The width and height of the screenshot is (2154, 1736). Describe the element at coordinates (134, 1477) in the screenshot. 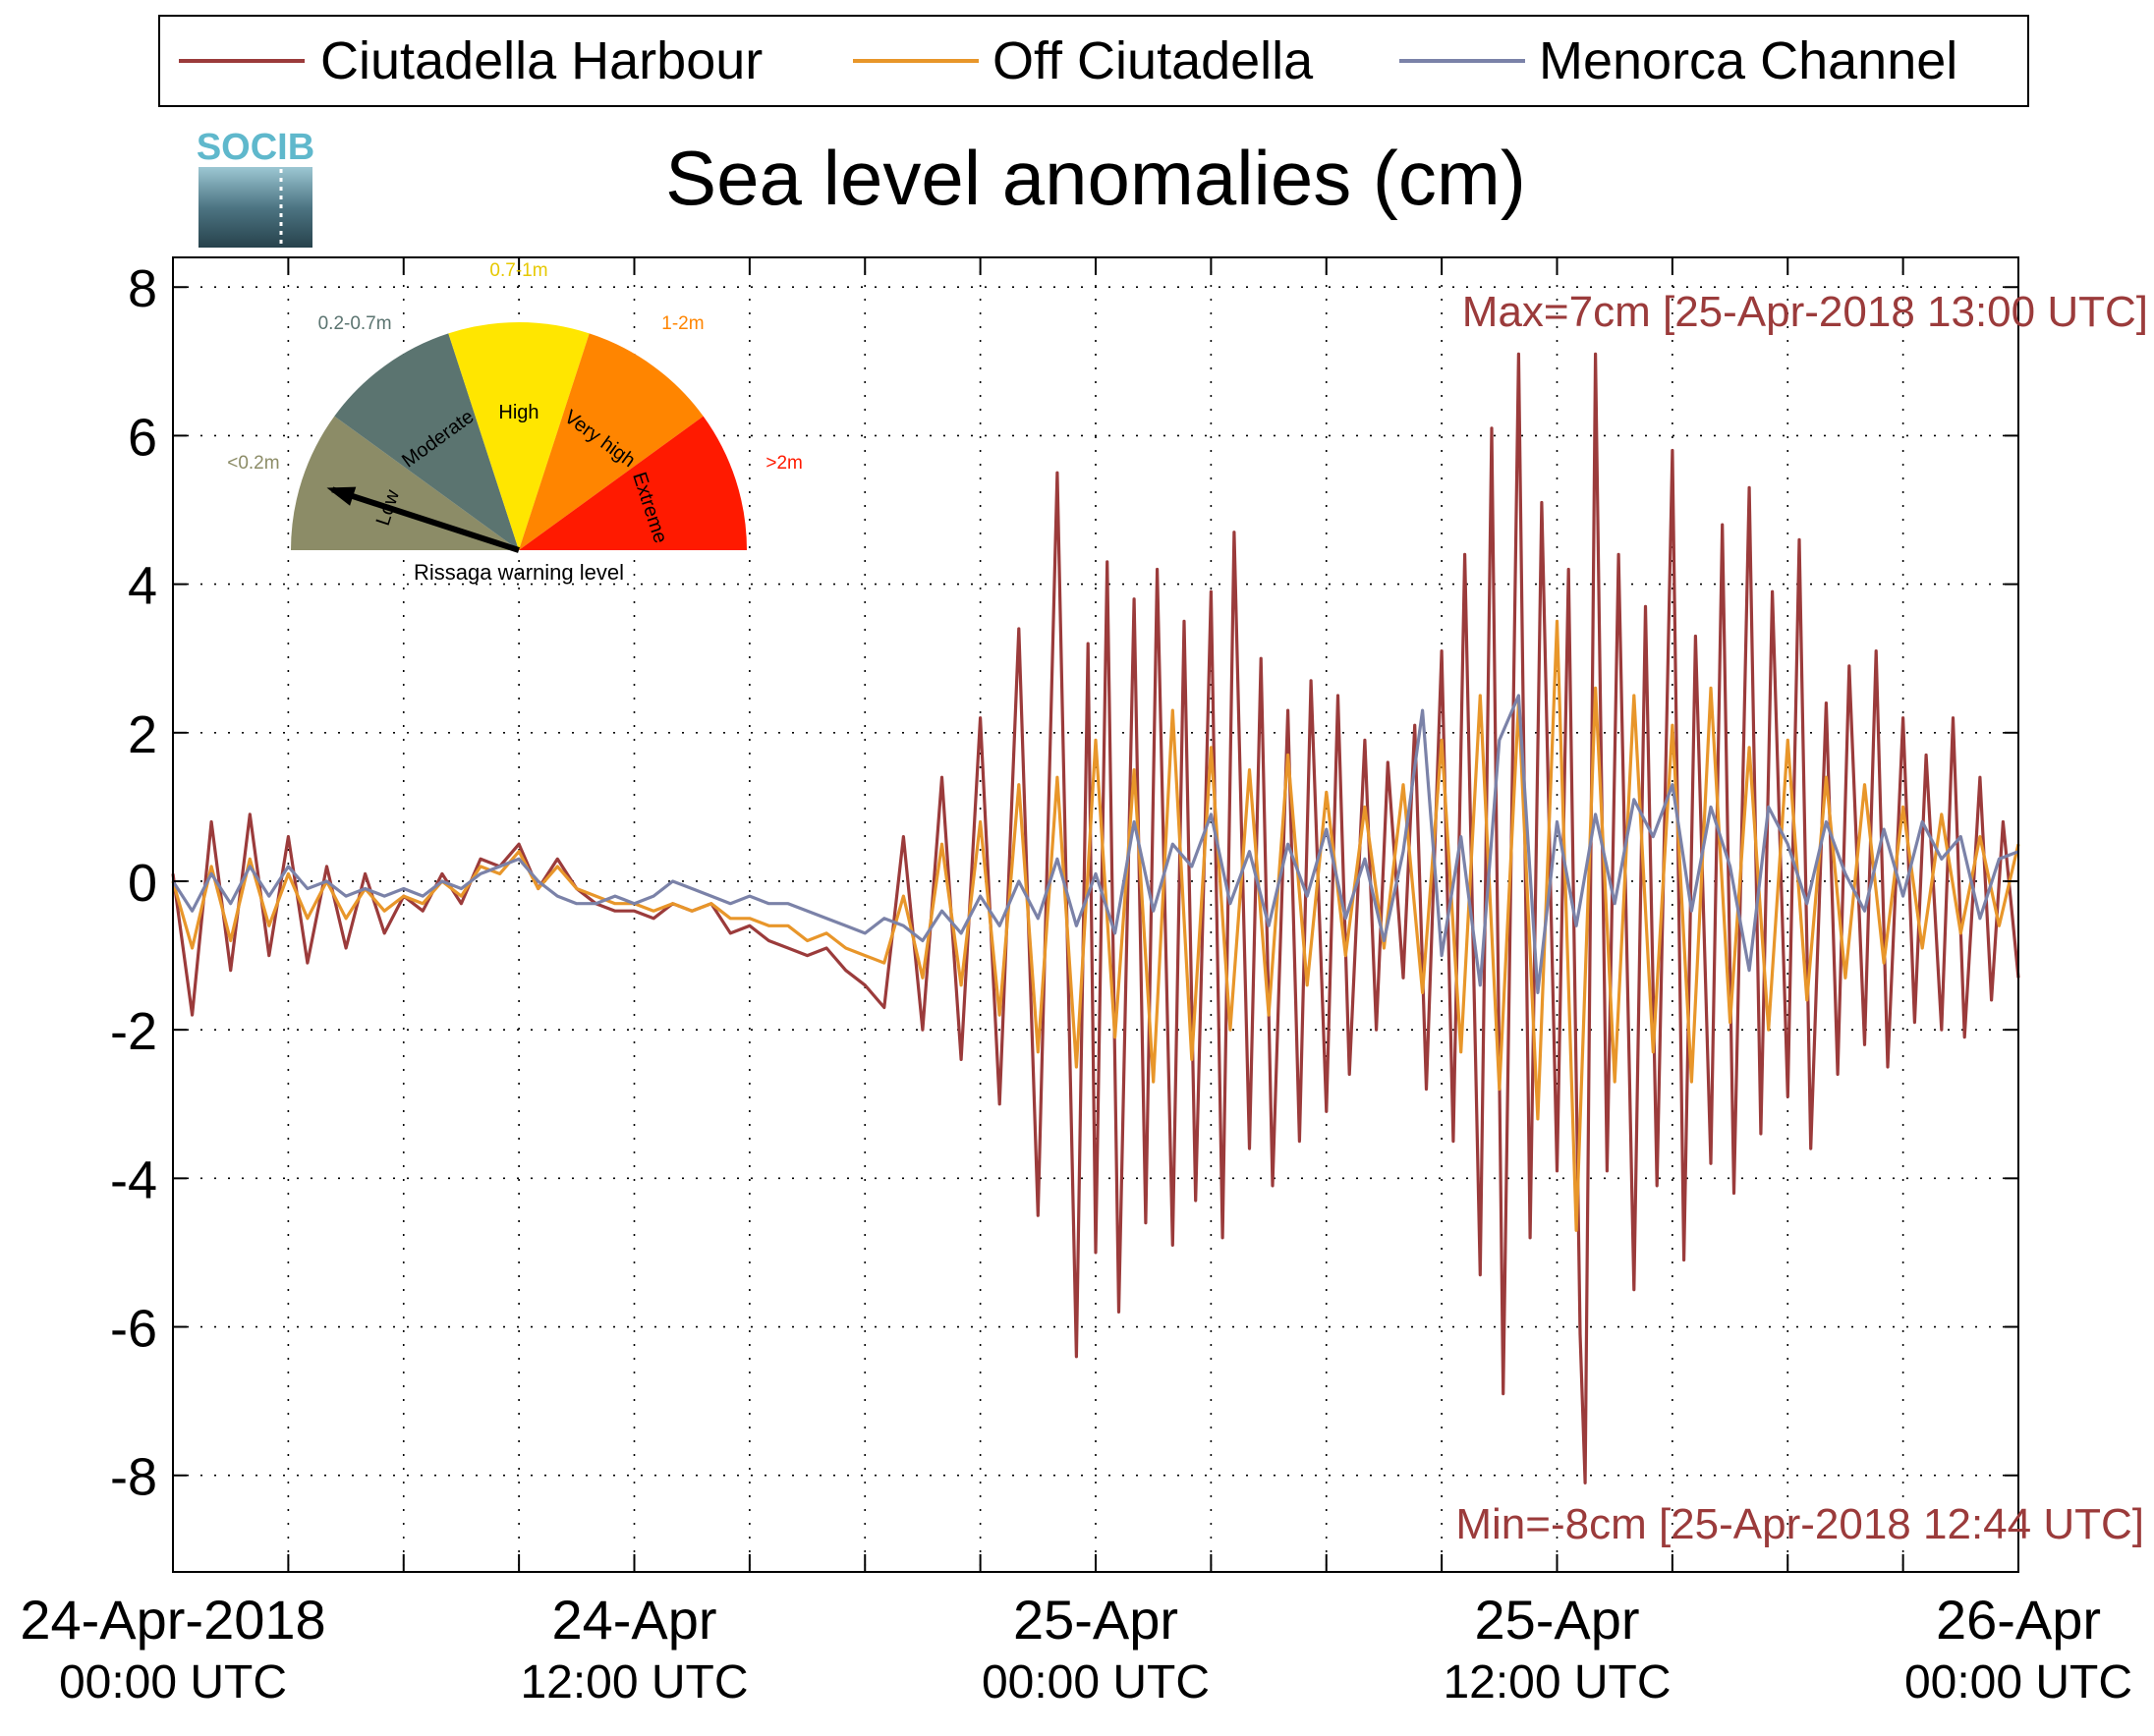

I see `y-tick-label: -8` at that location.